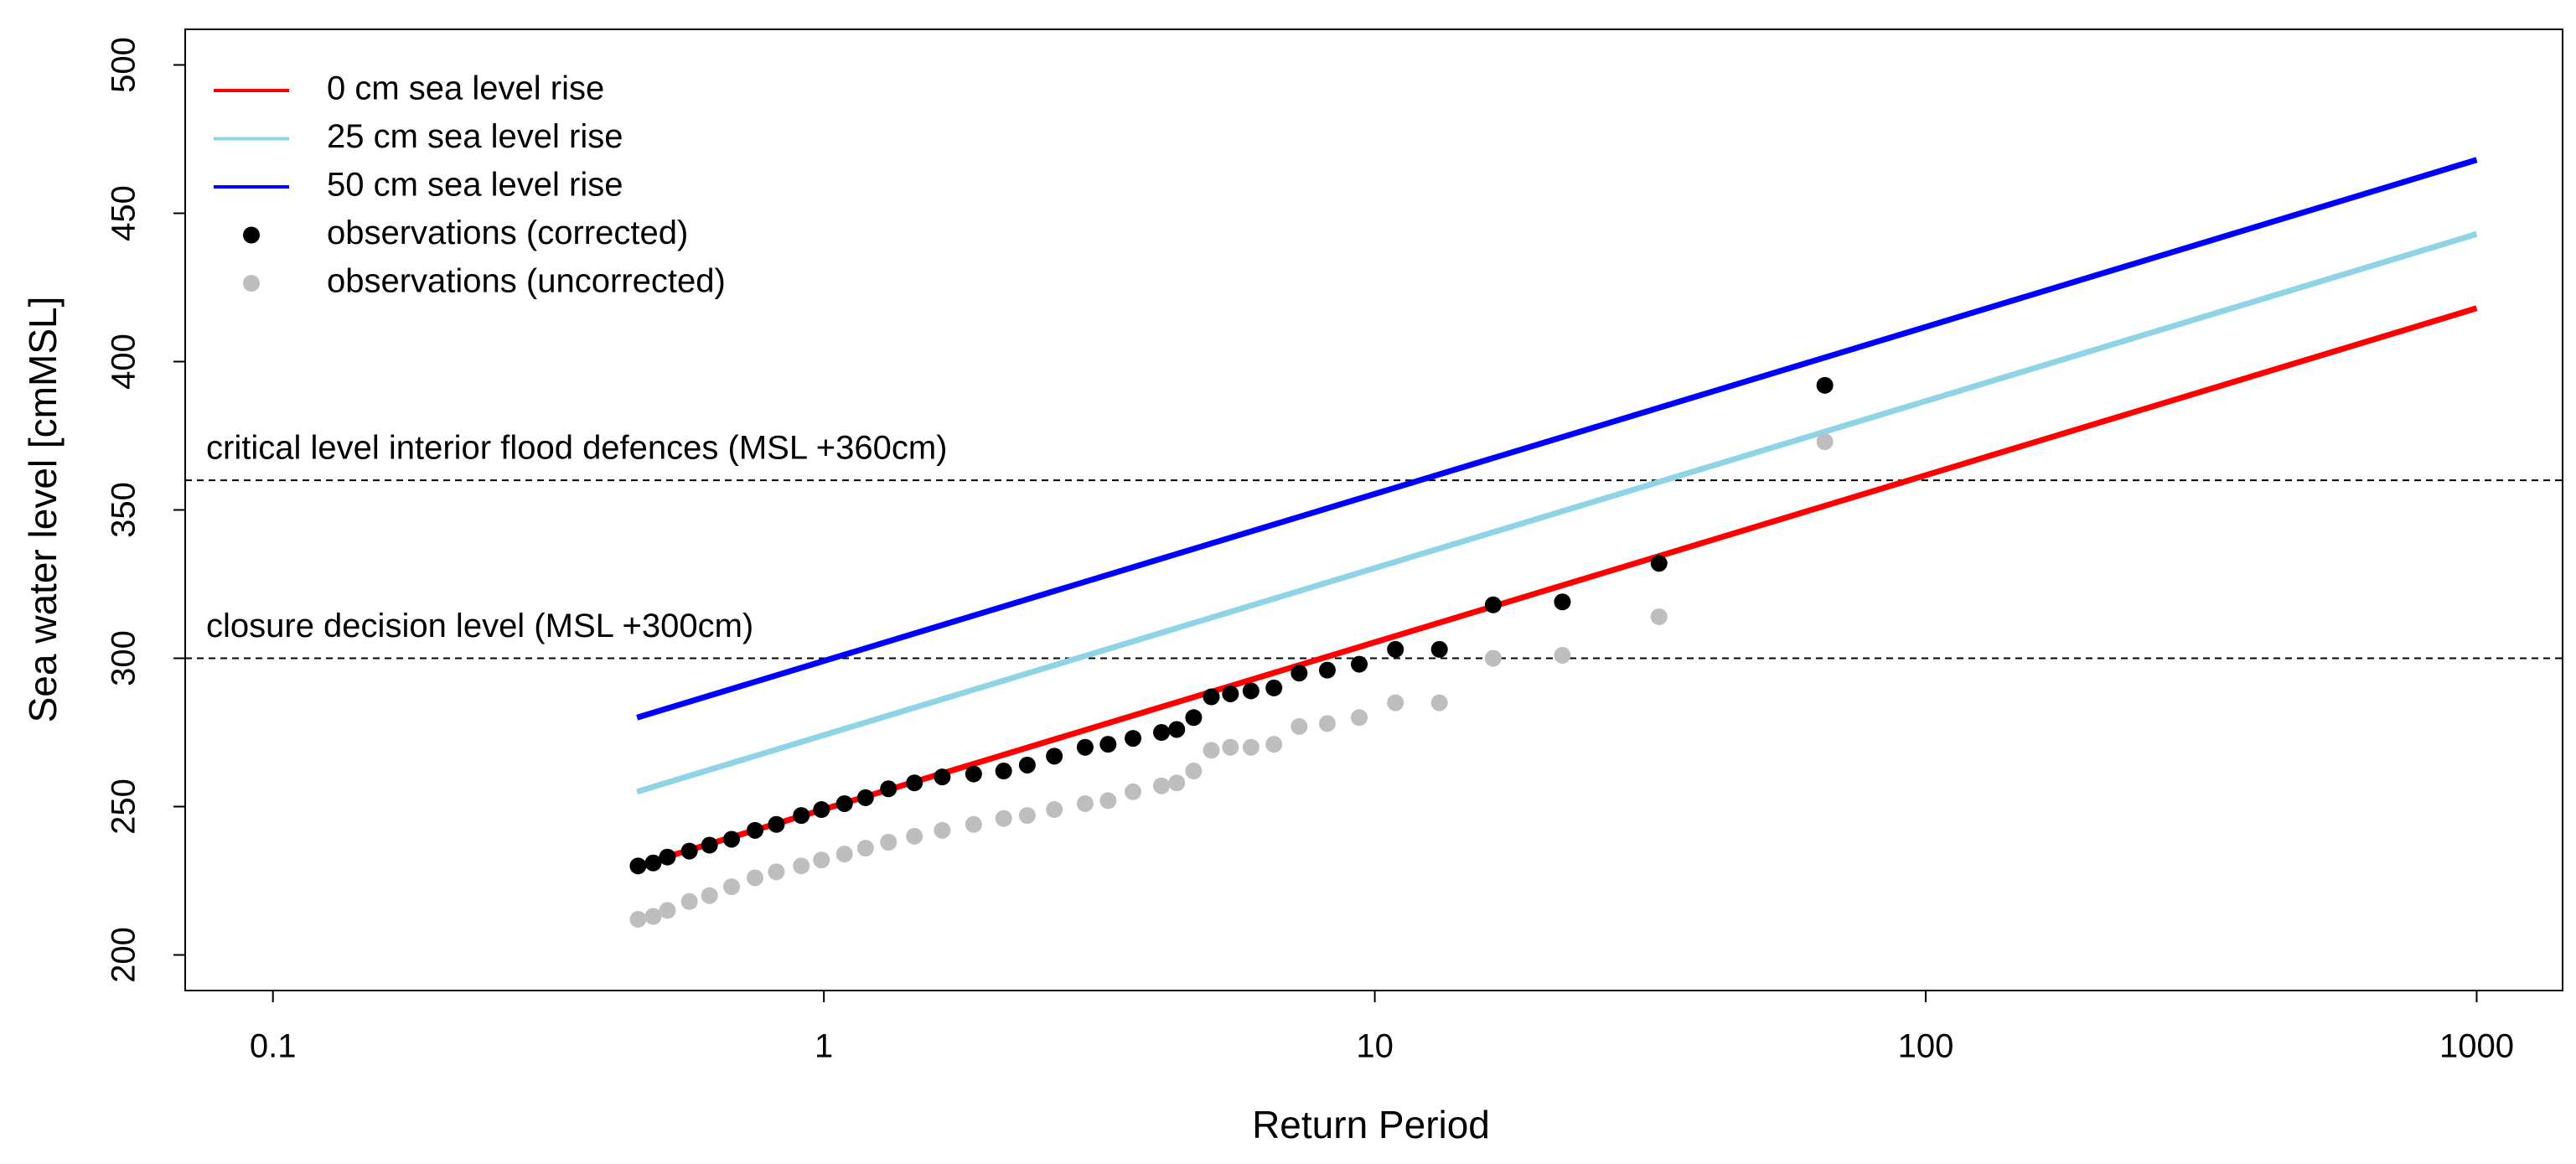 Image resolution: width=2576 pixels, height=1164 pixels. I want to click on legend-label: 25 cm sea level rise, so click(475, 136).